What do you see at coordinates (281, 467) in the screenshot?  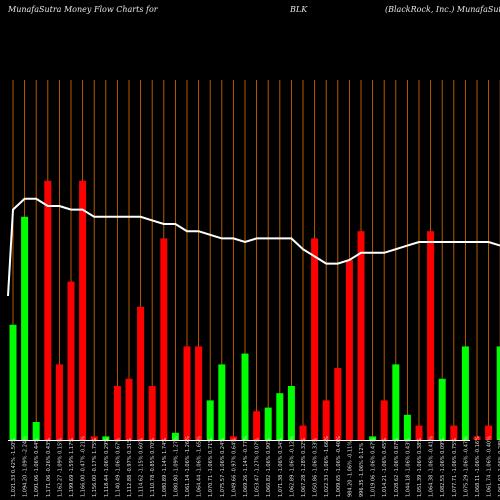 I see `x-tick-label: 1,071.38 -1.06% 0.34%` at bounding box center [281, 467].